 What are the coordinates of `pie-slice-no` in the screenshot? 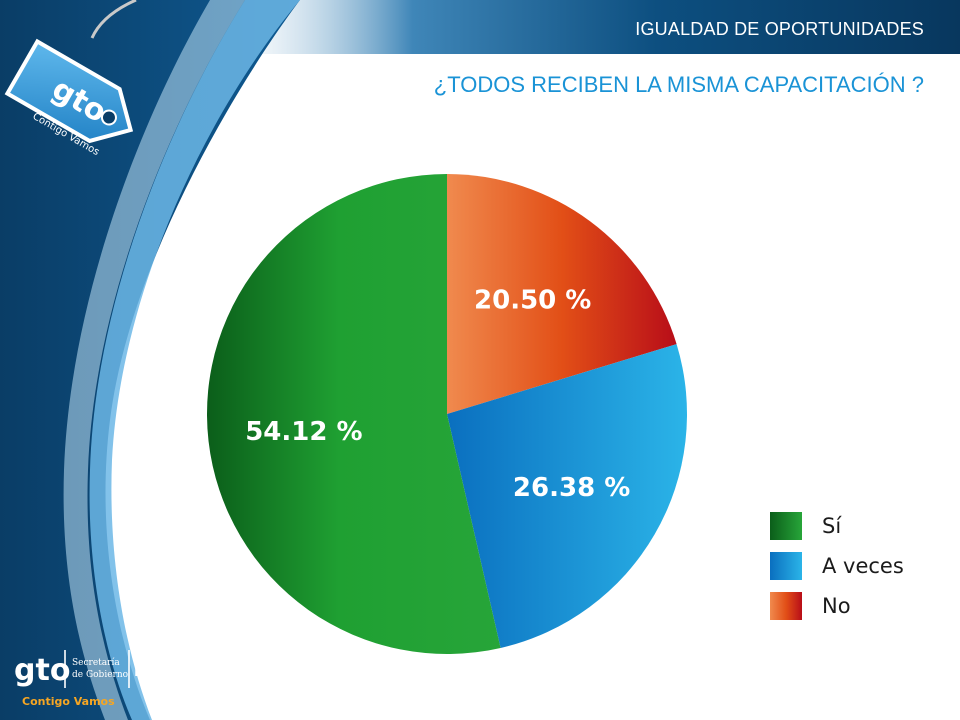 It's located at (562, 294).